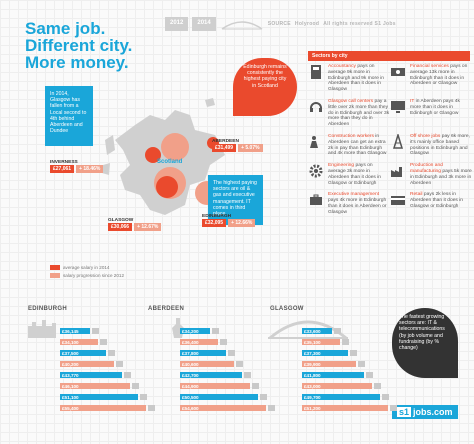 Image resolution: width=474 pixels, height=444 pixels. What do you see at coordinates (70, 408) in the screenshot?
I see `salary-bar-label: £55,400` at bounding box center [70, 408].